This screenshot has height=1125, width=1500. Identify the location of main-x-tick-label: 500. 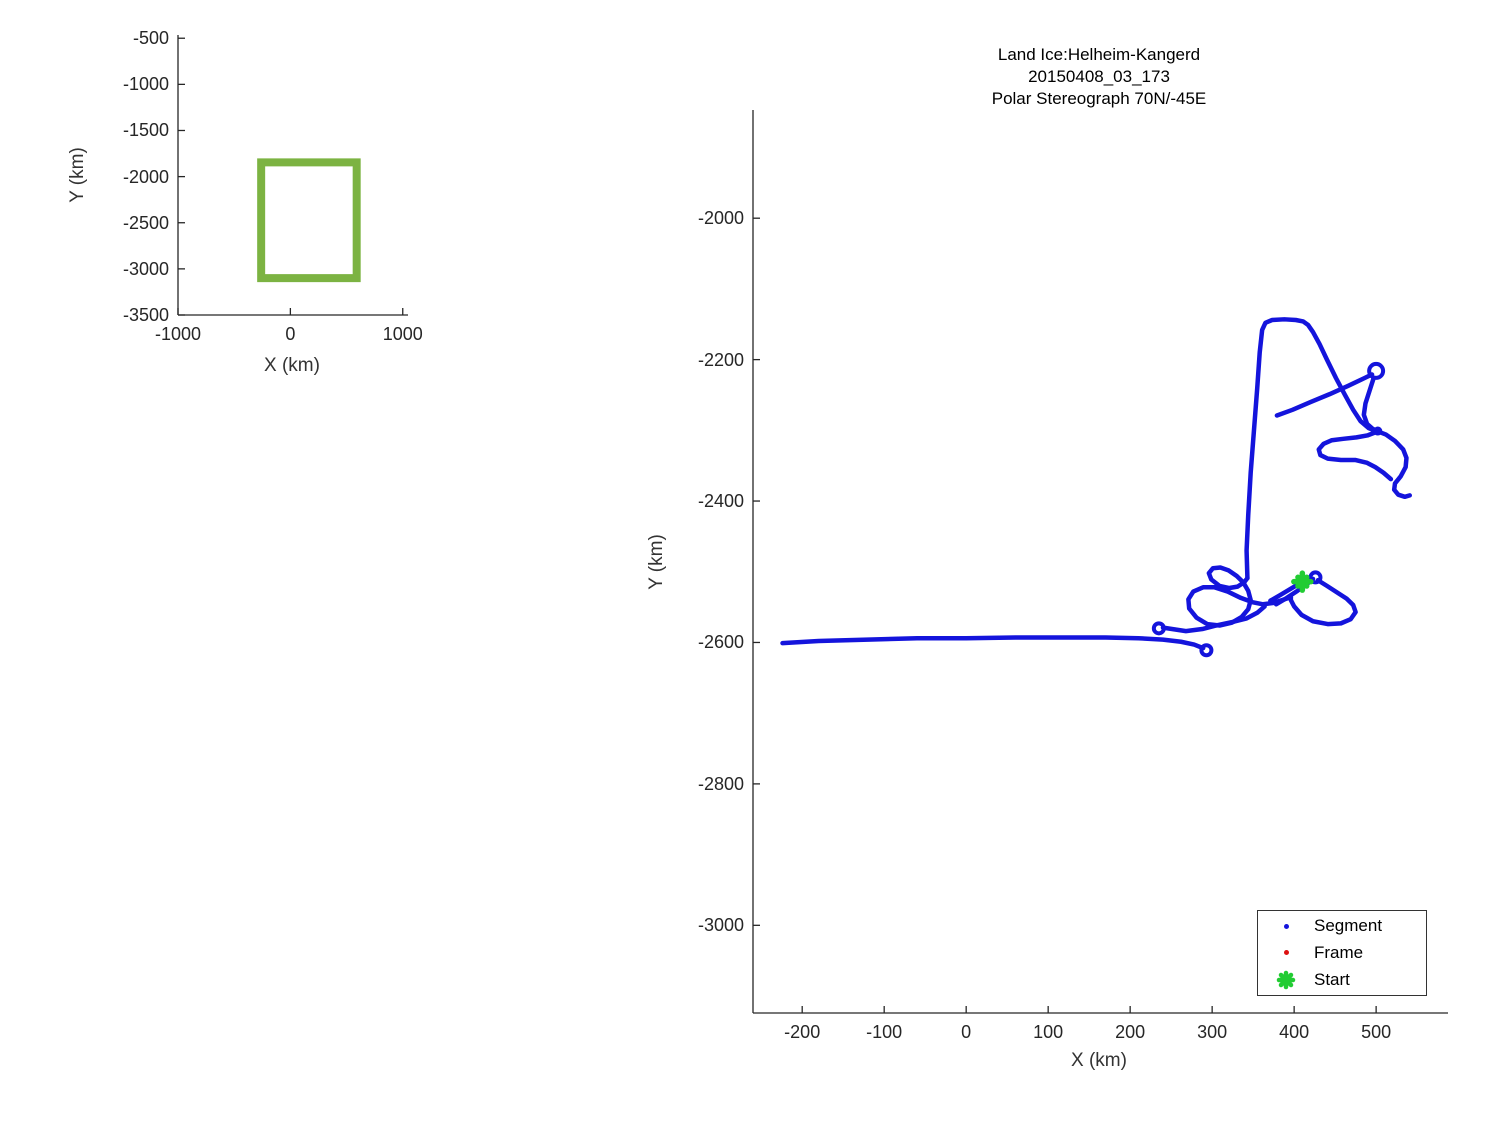
(1376, 1032).